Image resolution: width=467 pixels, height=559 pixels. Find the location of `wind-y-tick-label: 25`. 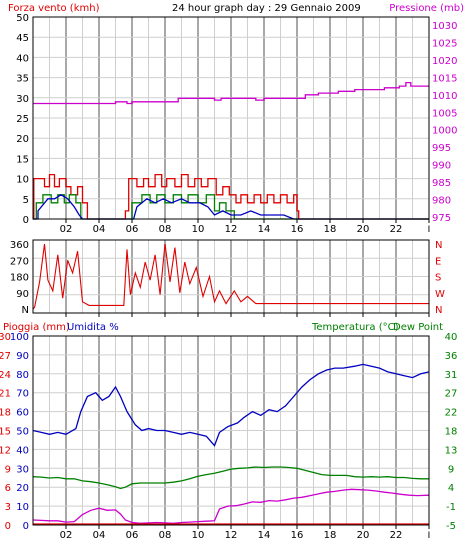

wind-y-tick-label: 25 is located at coordinates (22, 119).